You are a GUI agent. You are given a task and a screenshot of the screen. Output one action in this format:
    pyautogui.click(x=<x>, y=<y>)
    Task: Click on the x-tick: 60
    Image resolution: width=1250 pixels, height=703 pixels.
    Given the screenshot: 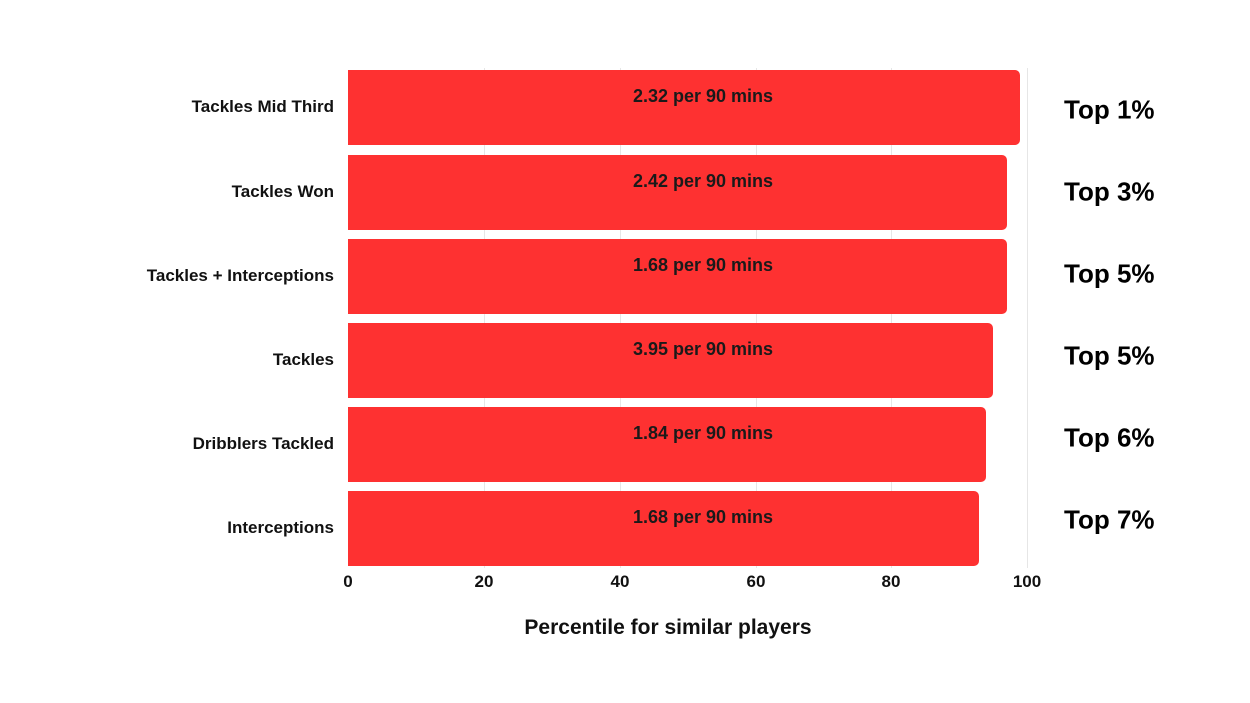 What is the action you would take?
    pyautogui.click(x=756, y=581)
    